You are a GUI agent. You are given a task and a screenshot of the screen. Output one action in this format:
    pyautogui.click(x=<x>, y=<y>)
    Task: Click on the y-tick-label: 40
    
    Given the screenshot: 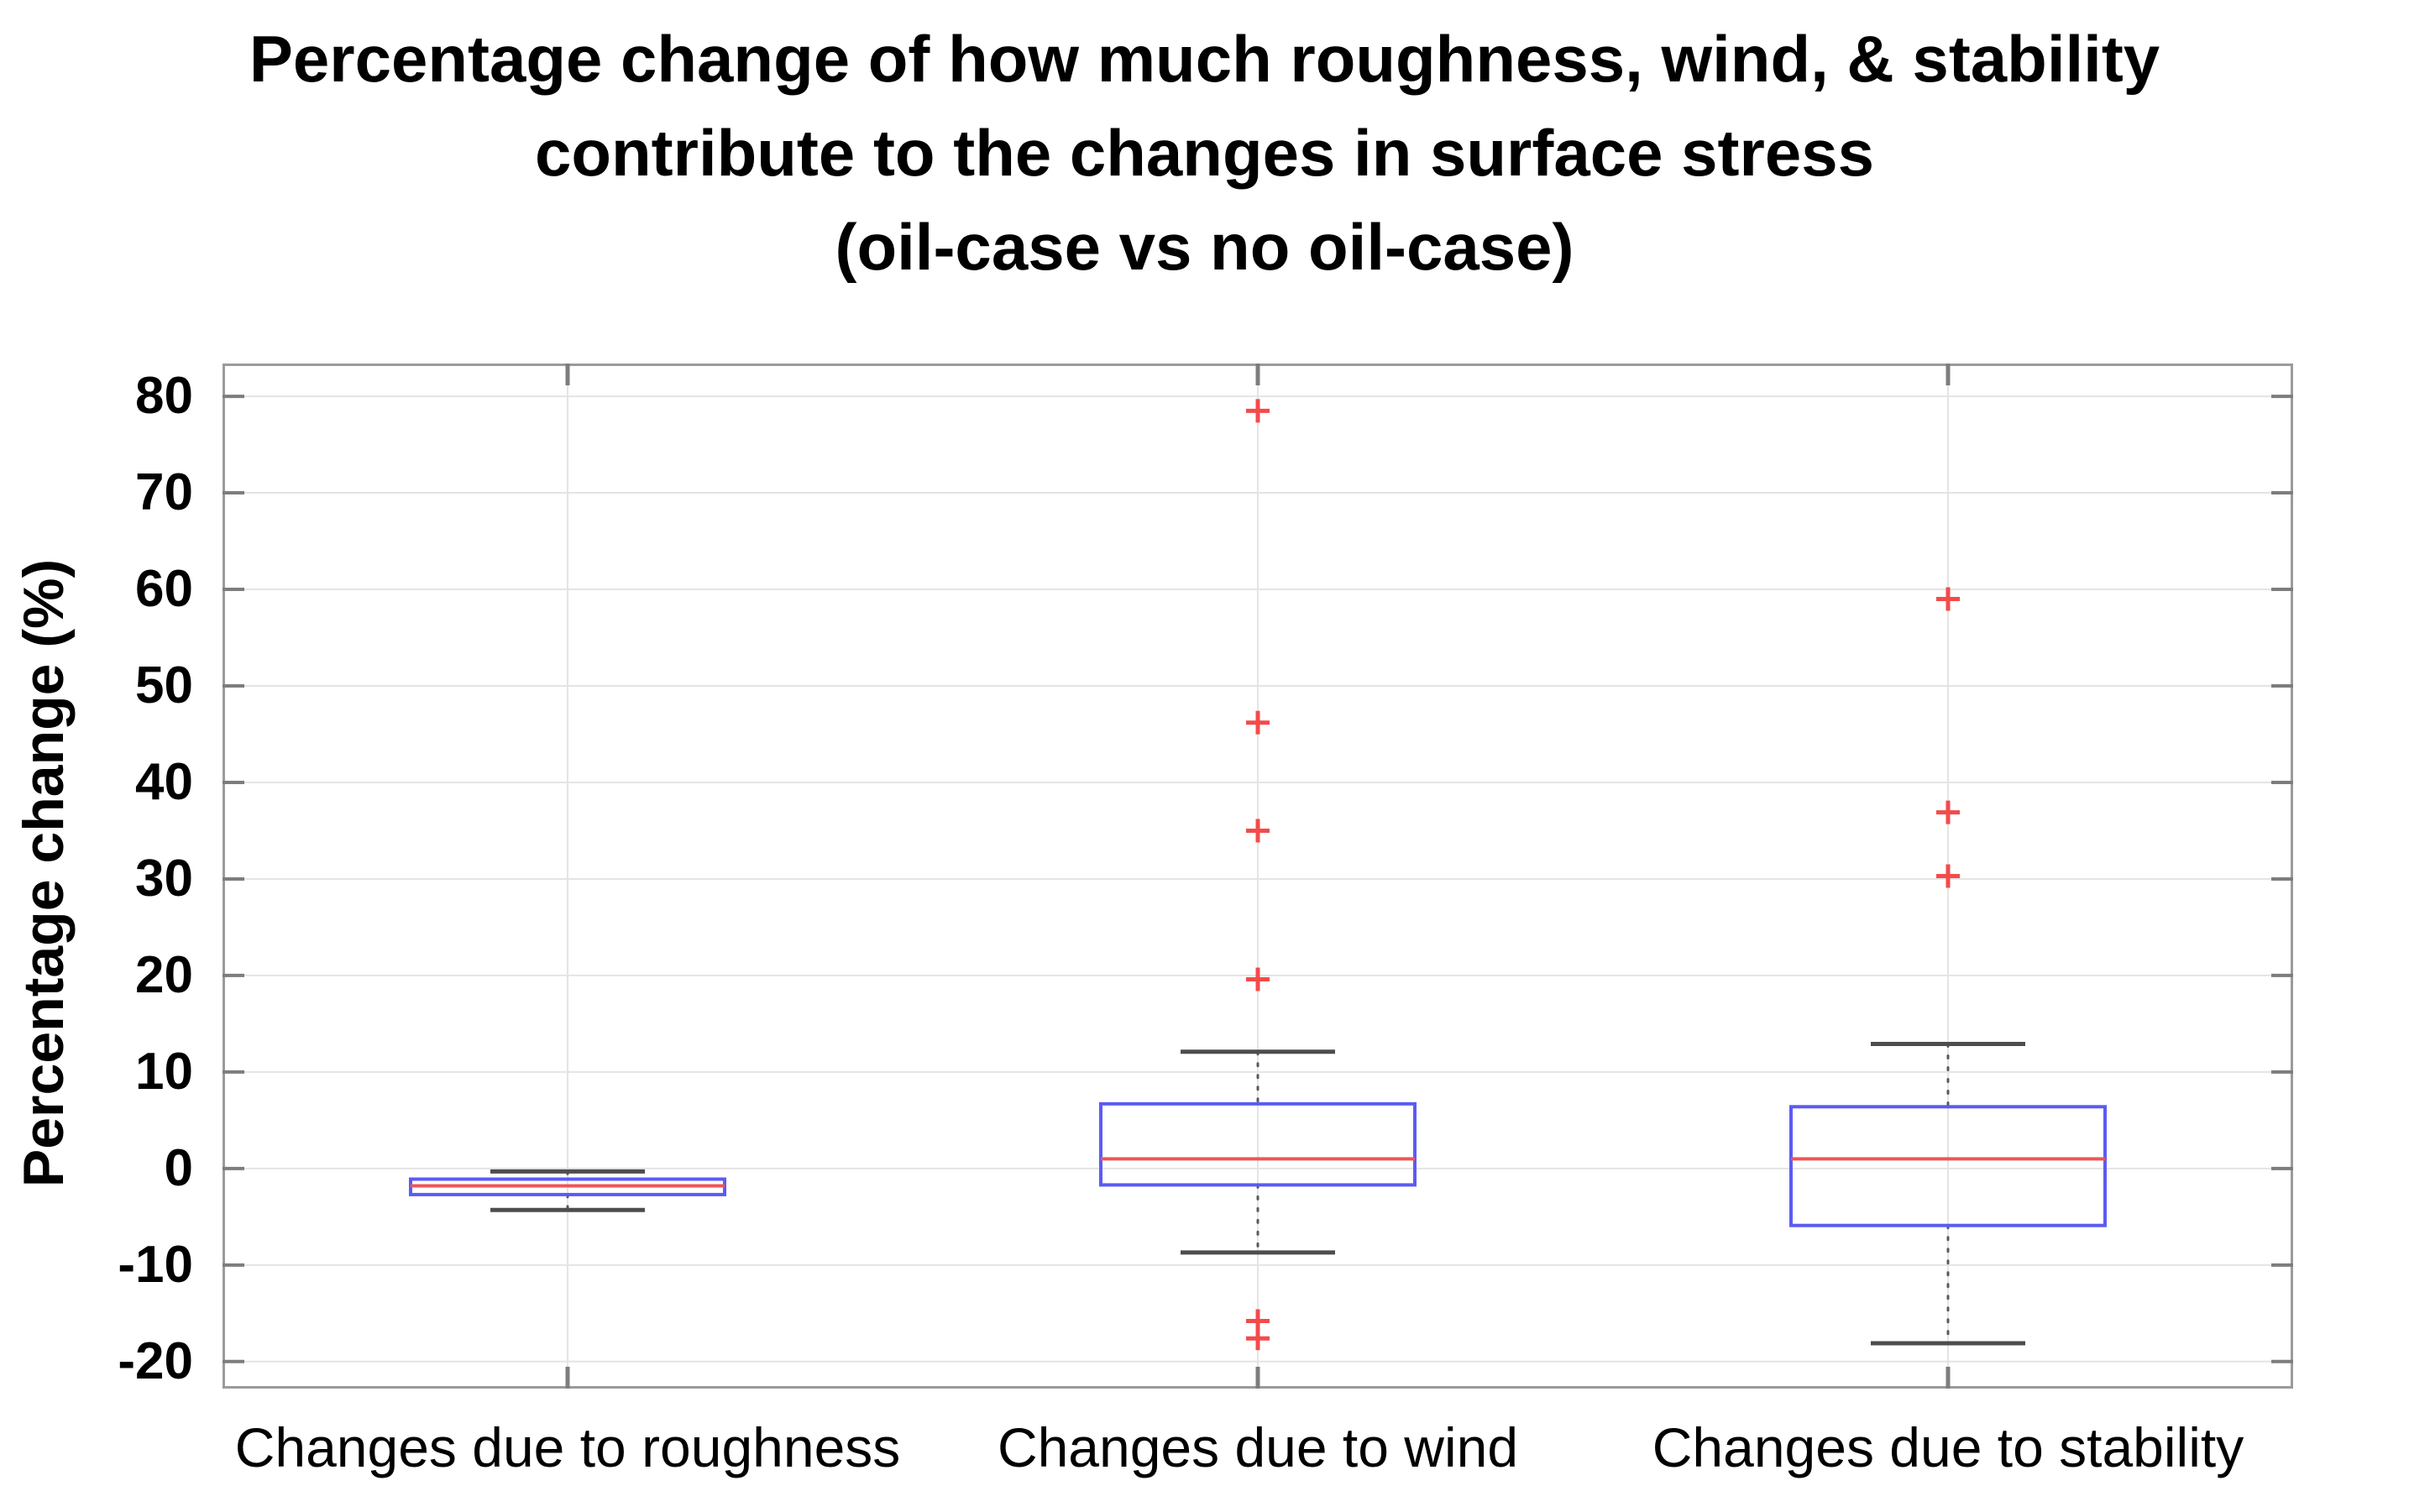 What is the action you would take?
    pyautogui.click(x=164, y=781)
    